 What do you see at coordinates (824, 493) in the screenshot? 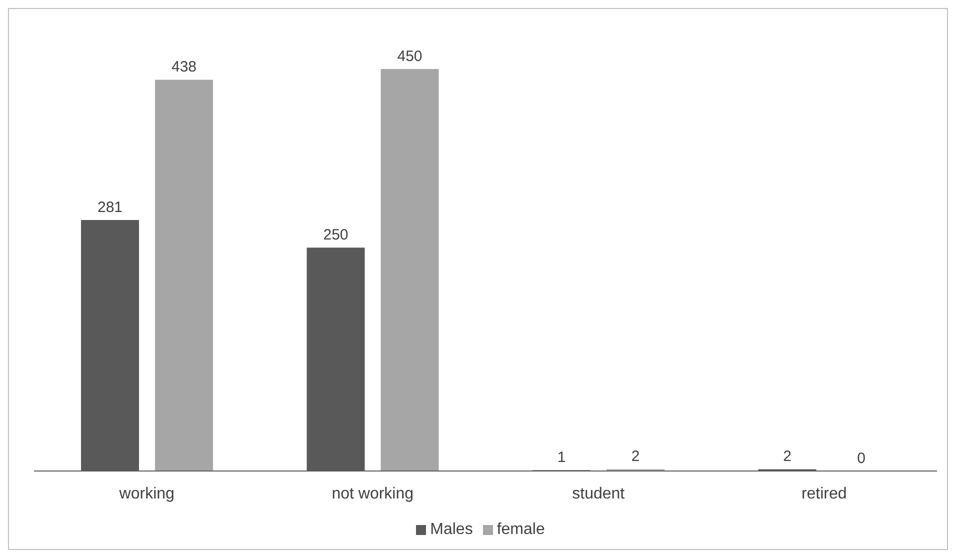
I see `x-tick-label: retired` at bounding box center [824, 493].